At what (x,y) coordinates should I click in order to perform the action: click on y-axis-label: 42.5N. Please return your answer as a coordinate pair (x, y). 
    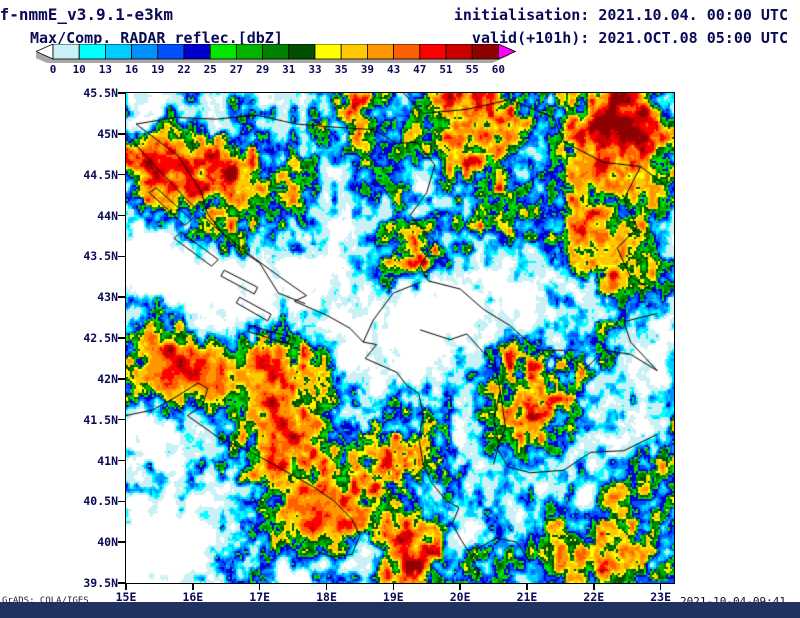
    Looking at the image, I should click on (100, 338).